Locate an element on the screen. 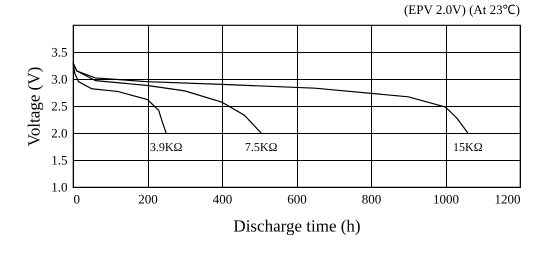 This screenshot has height=260, width=548. series-label: 15KΩ is located at coordinates (468, 147).